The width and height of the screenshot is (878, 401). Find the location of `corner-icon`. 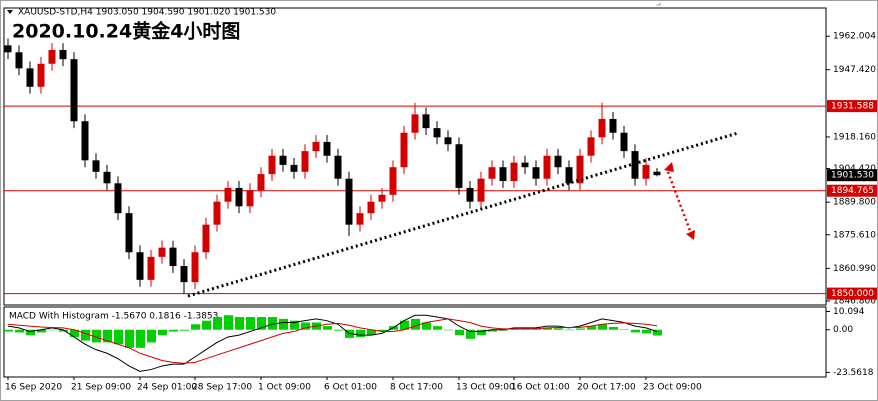

corner-icon is located at coordinates (658, 4).